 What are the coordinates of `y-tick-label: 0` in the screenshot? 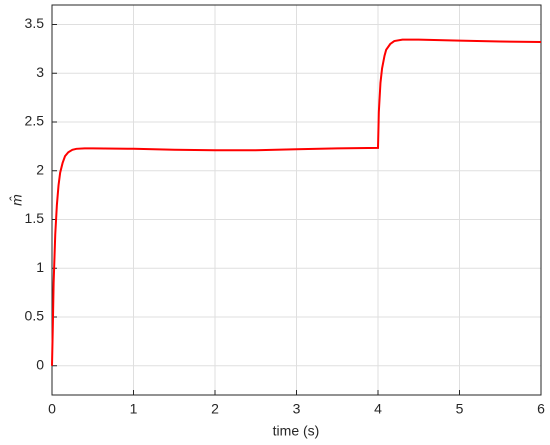 It's located at (40, 364).